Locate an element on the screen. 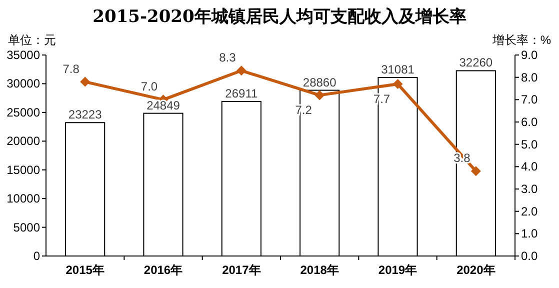 This screenshot has height=288, width=559. x-tick-label: 2016年 is located at coordinates (163, 270).